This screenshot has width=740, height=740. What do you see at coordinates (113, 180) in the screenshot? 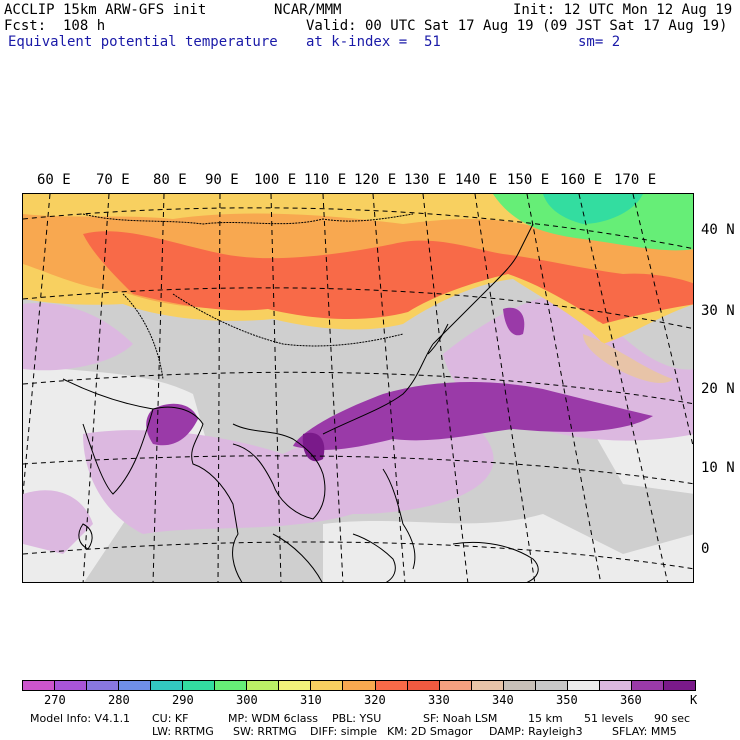
I see `lon-label: 70 E` at bounding box center [113, 180].